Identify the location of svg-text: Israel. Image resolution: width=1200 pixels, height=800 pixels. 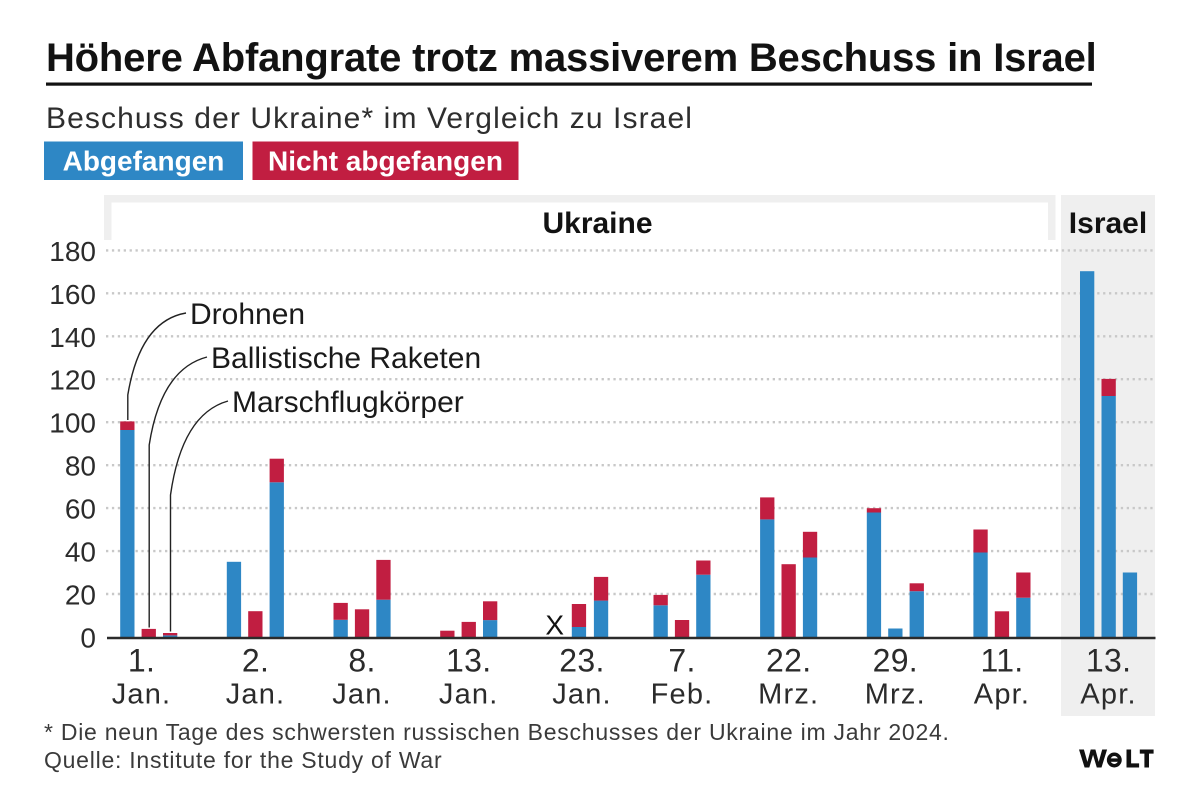
(1108, 223).